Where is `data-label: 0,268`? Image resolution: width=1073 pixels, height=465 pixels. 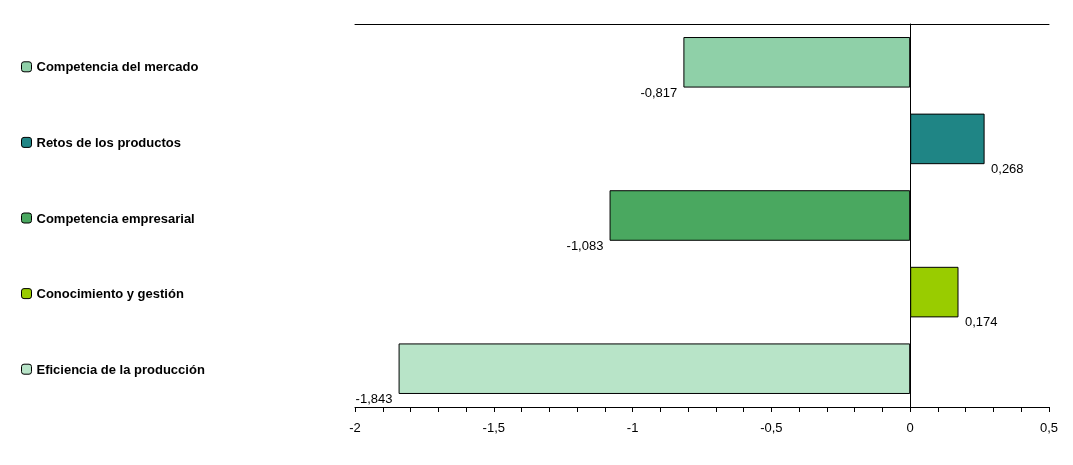 data-label: 0,268 is located at coordinates (1007, 169).